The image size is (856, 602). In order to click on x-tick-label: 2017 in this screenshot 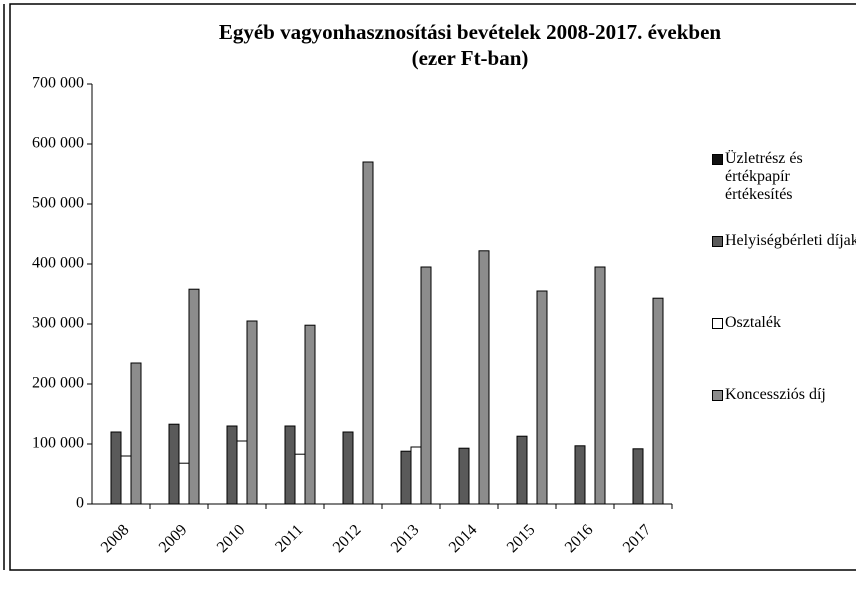, I will do `click(637, 538)`.